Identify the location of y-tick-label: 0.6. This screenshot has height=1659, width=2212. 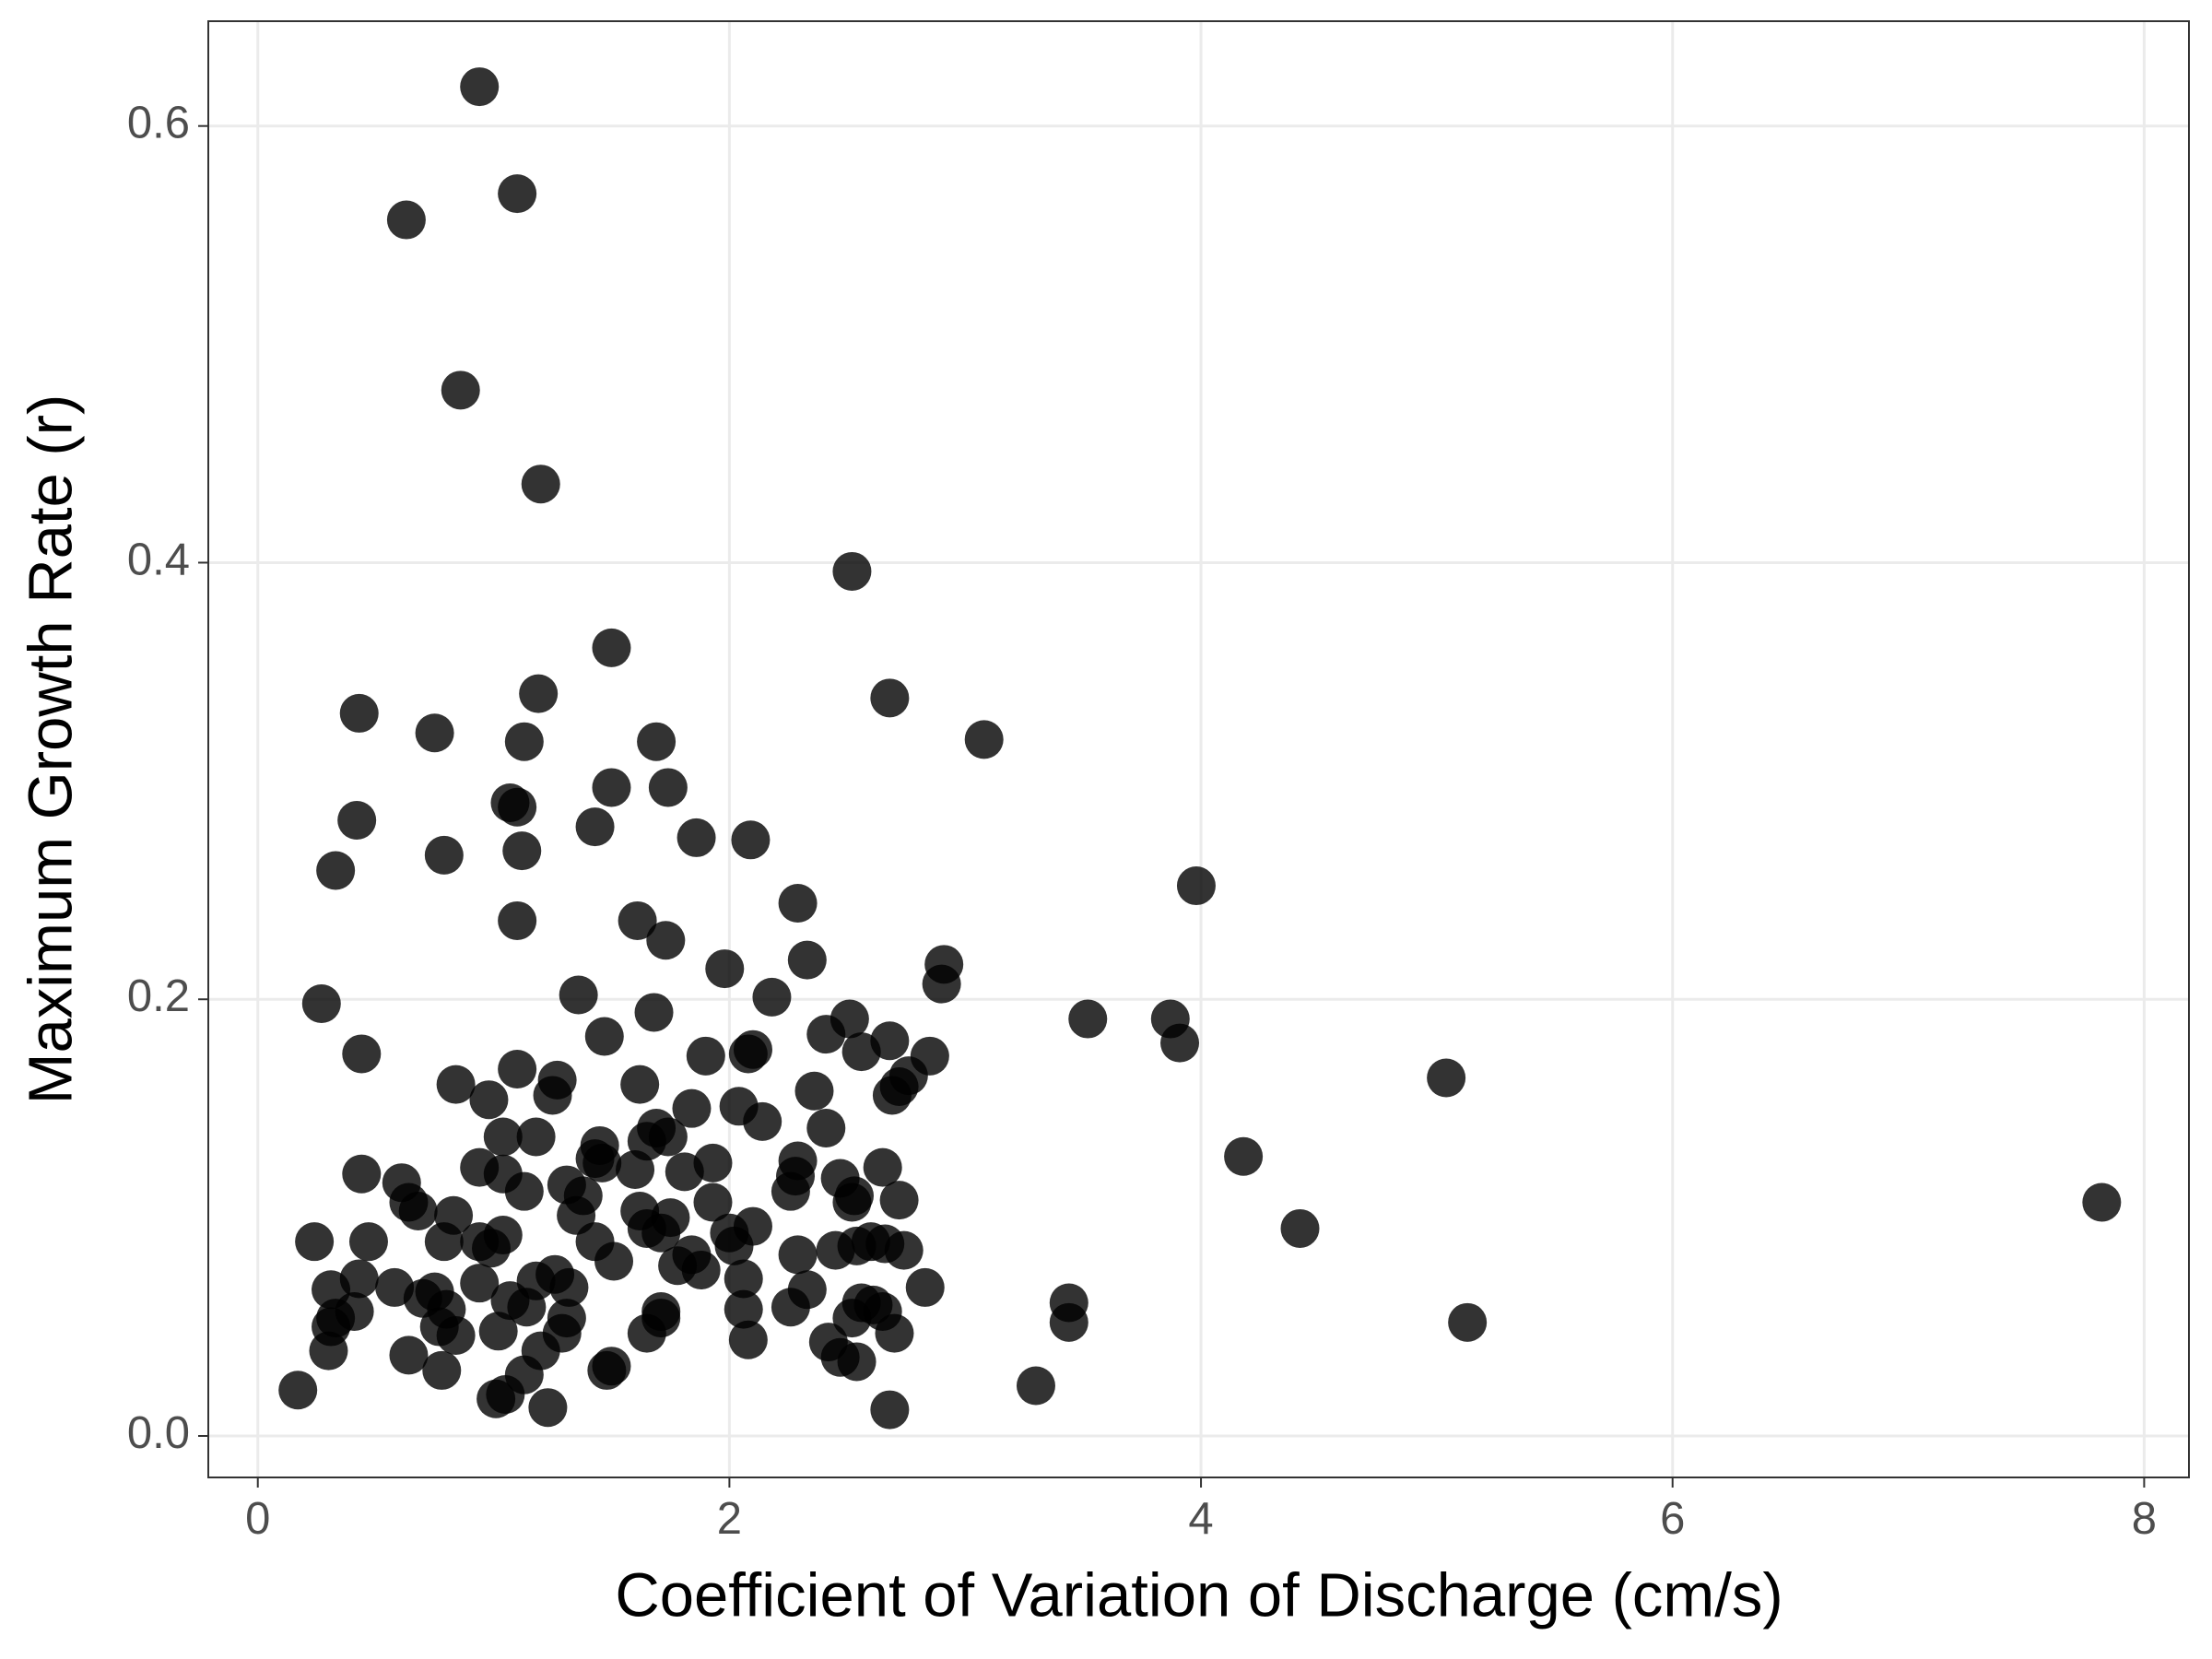
(158, 123).